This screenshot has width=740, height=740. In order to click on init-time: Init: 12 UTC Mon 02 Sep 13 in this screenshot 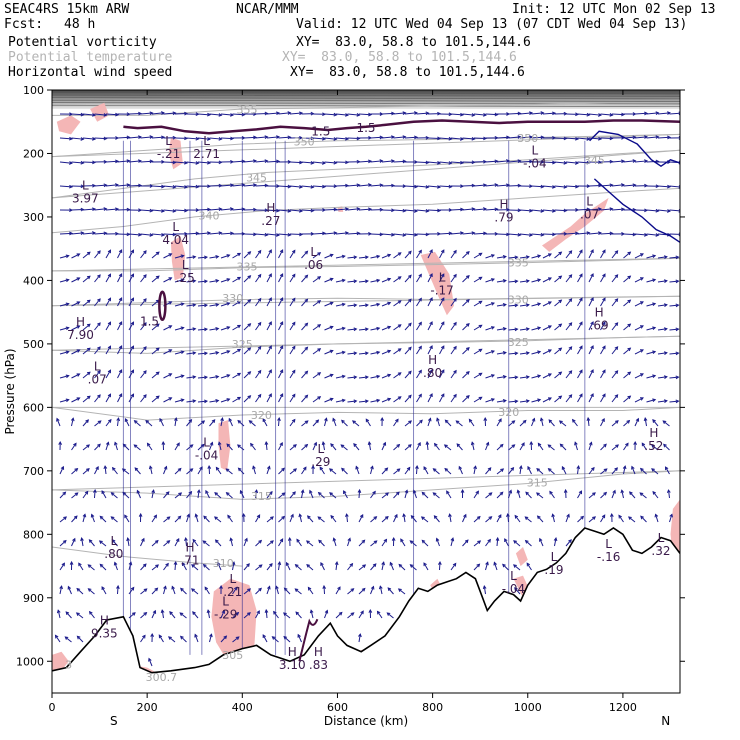, I will do `click(614, 9)`.